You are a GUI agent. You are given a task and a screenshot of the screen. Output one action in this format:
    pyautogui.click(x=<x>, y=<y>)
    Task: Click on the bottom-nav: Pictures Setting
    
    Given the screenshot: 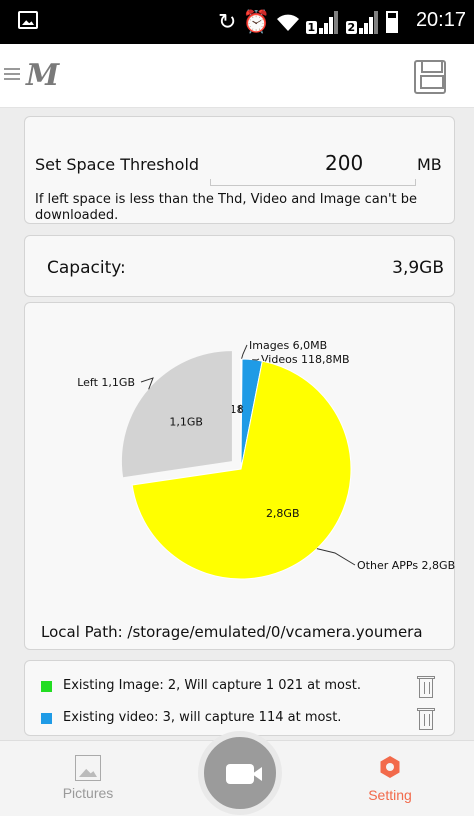 What is the action you would take?
    pyautogui.click(x=237, y=773)
    